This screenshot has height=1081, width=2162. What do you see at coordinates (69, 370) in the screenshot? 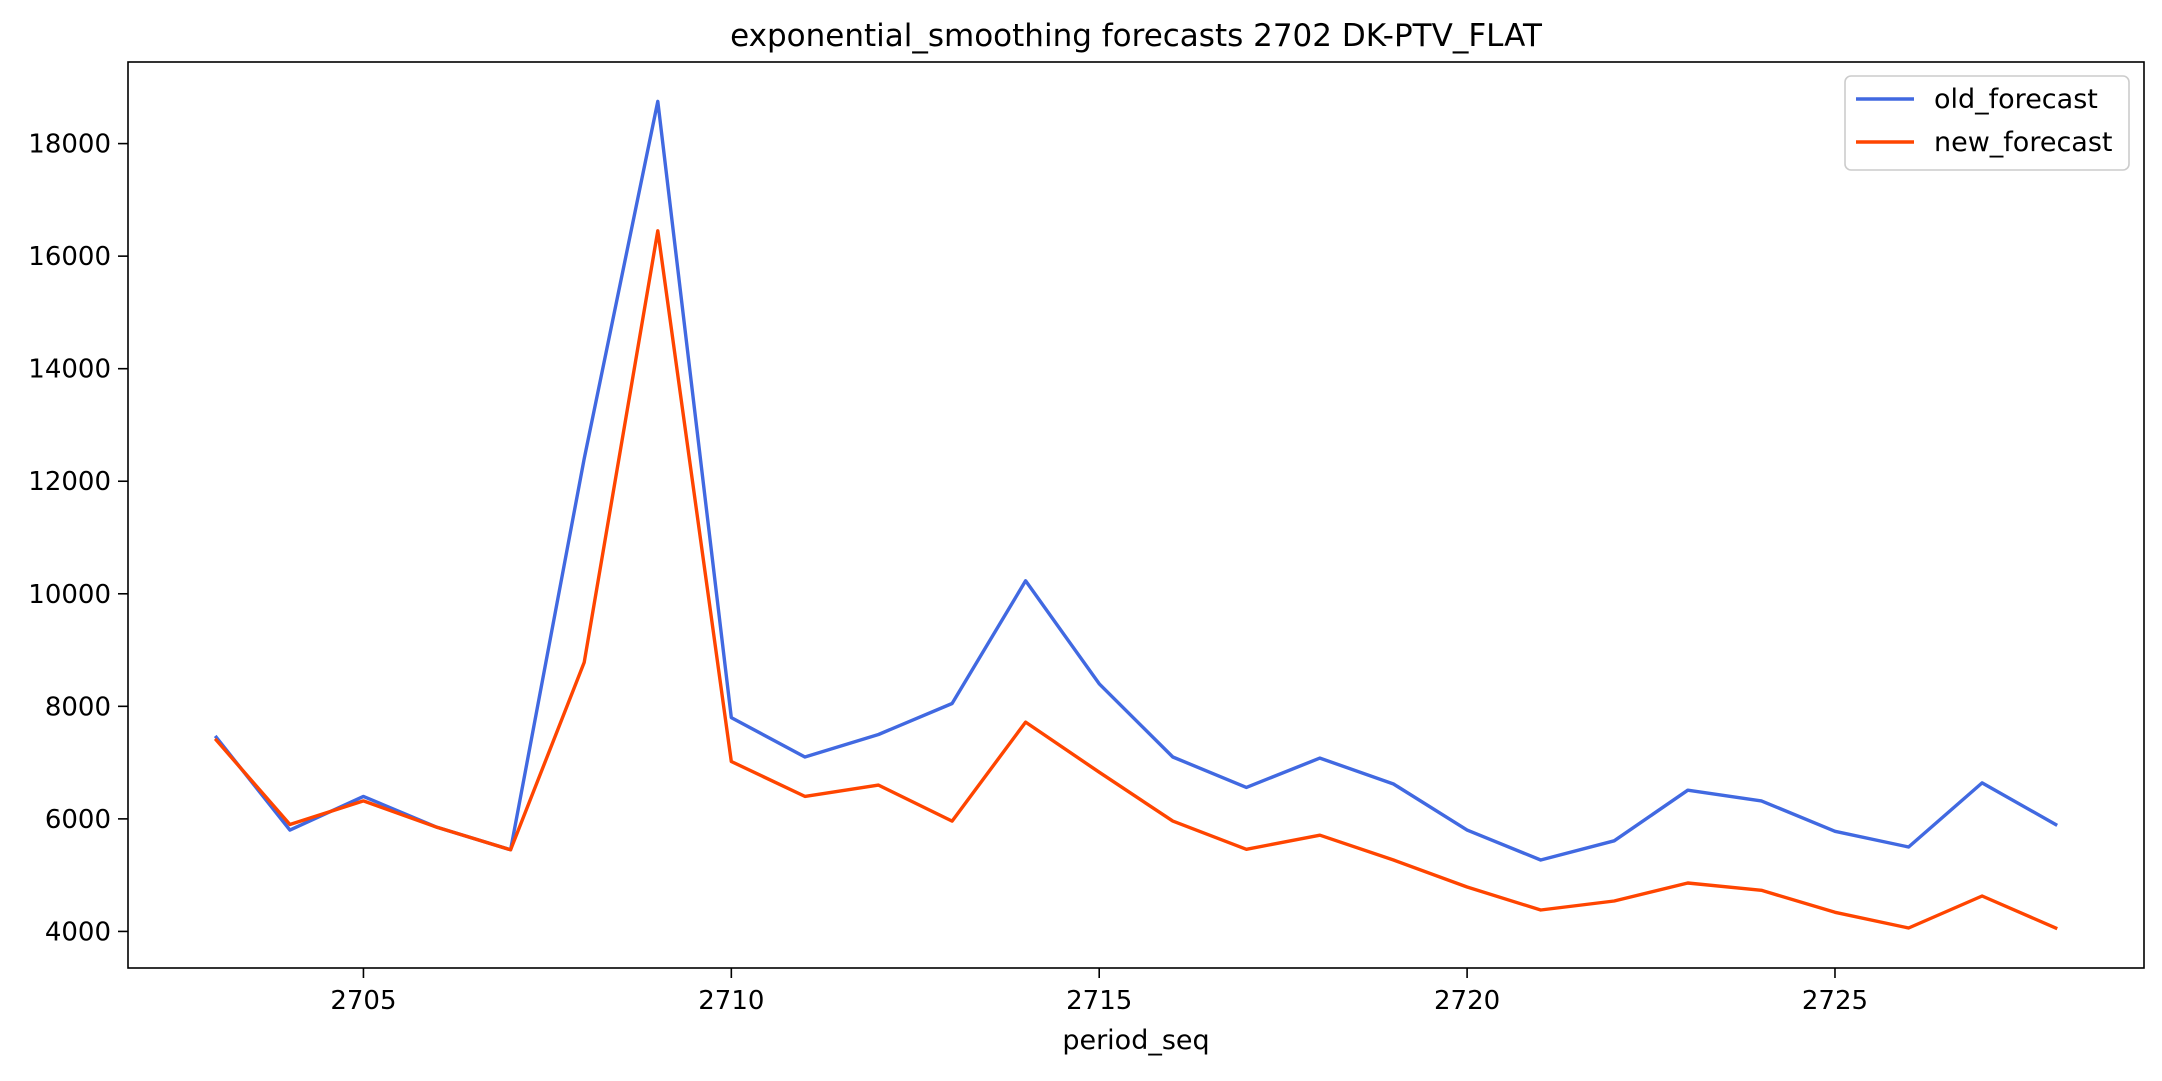
I see `y-tick-label-14000: 14000` at bounding box center [69, 370].